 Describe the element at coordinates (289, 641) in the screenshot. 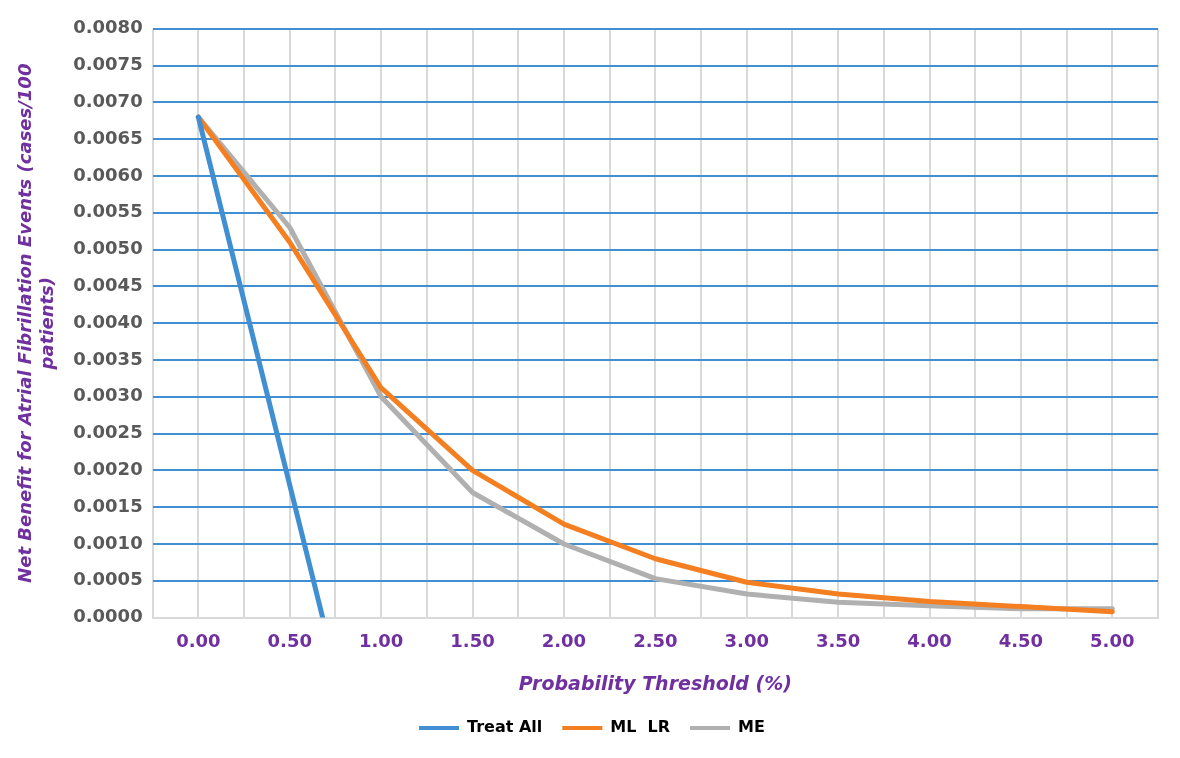

I see `x-tick-label: 0.50` at that location.